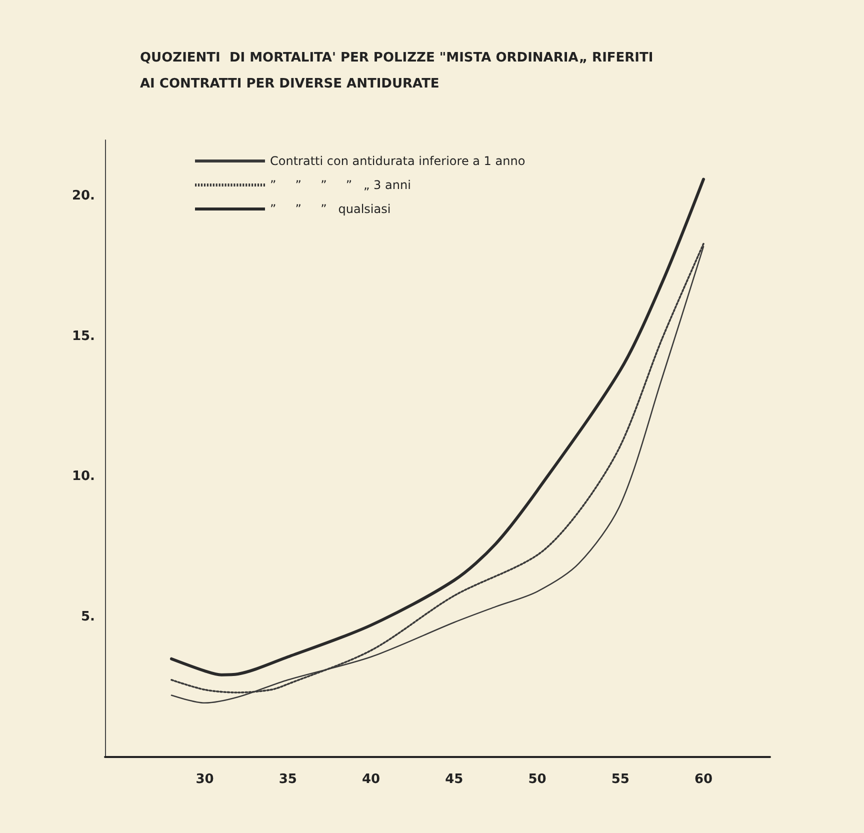 The width and height of the screenshot is (864, 833). Describe the element at coordinates (83, 336) in the screenshot. I see `y-tick-label: 15.` at that location.